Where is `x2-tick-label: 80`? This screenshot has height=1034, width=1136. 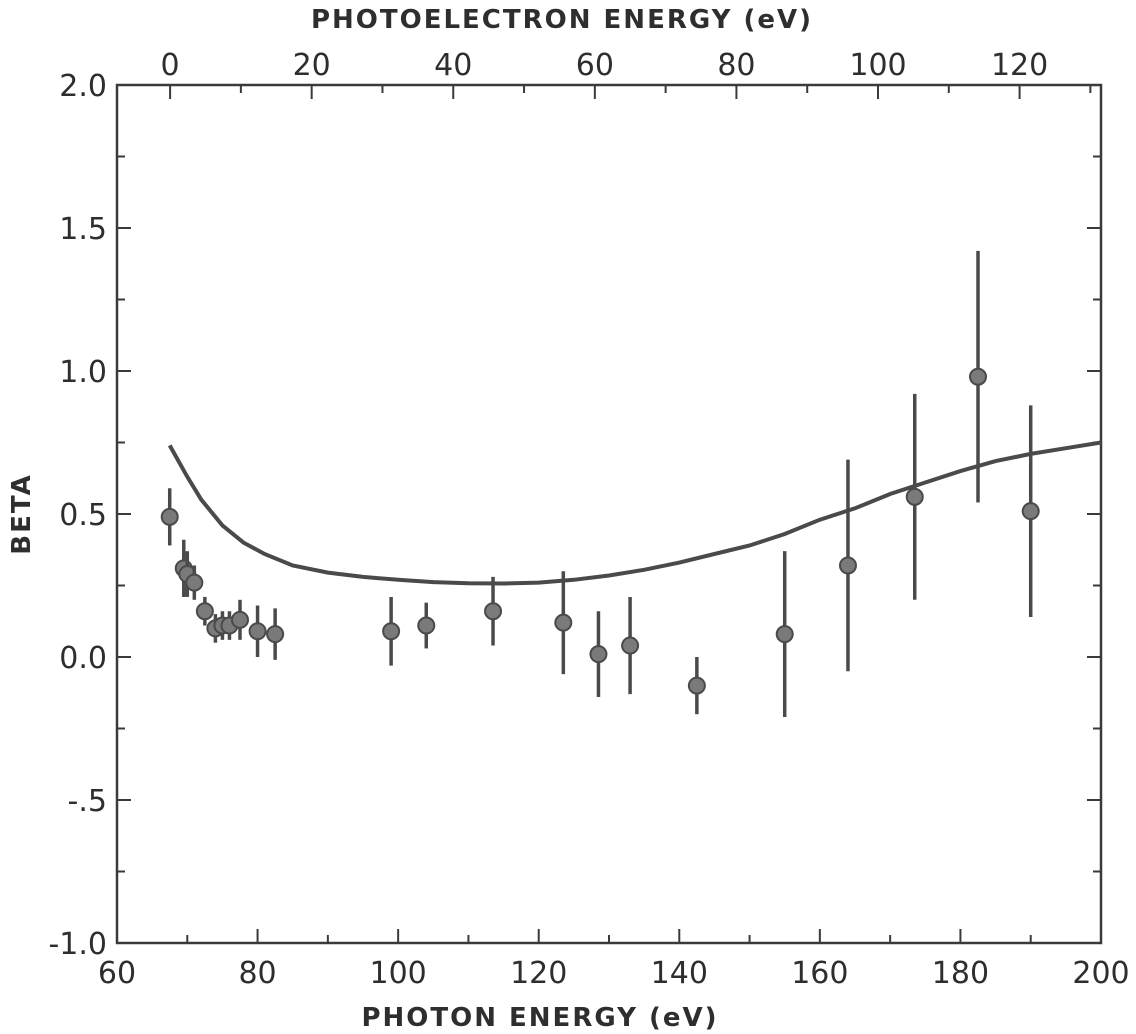 x2-tick-label: 80 is located at coordinates (736, 65).